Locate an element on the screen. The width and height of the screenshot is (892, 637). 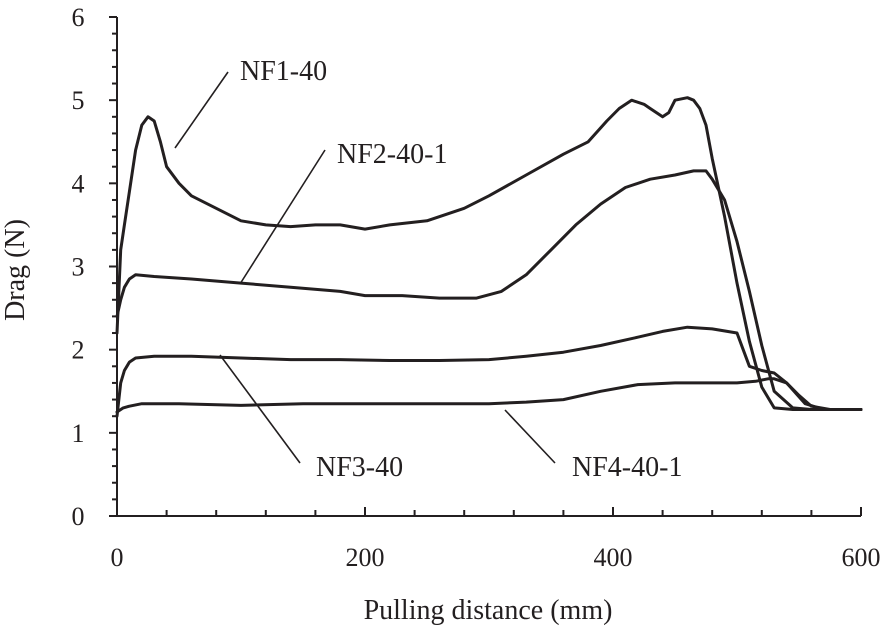
series-label-nf4-40-1: NF4-40-1 is located at coordinates (627, 467).